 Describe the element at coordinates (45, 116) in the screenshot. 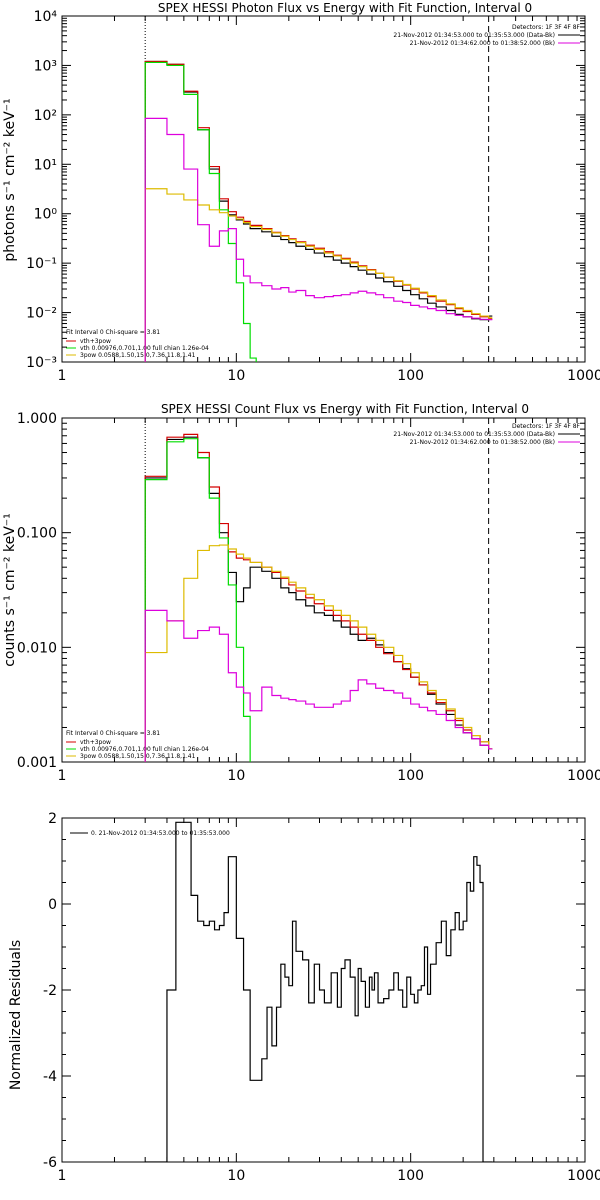

I see `panel1-ytick-label: 10²` at that location.